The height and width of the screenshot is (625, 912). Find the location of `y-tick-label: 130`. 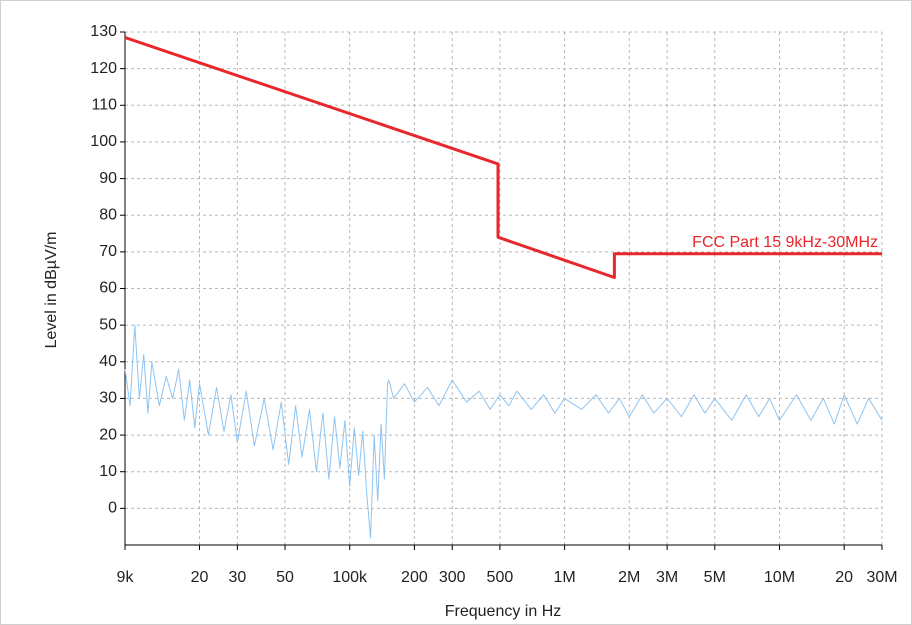

y-tick-label: 130 is located at coordinates (103, 31).